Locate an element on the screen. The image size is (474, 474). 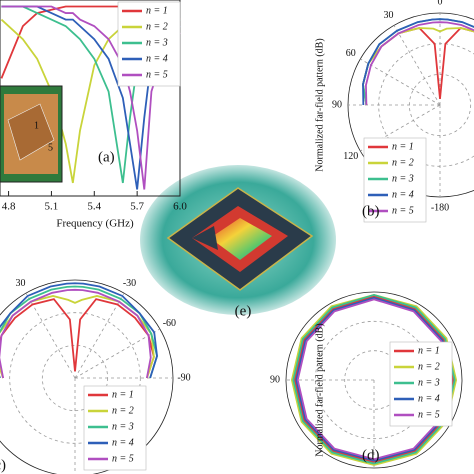
panel-label: (a) is located at coordinates (106, 157).